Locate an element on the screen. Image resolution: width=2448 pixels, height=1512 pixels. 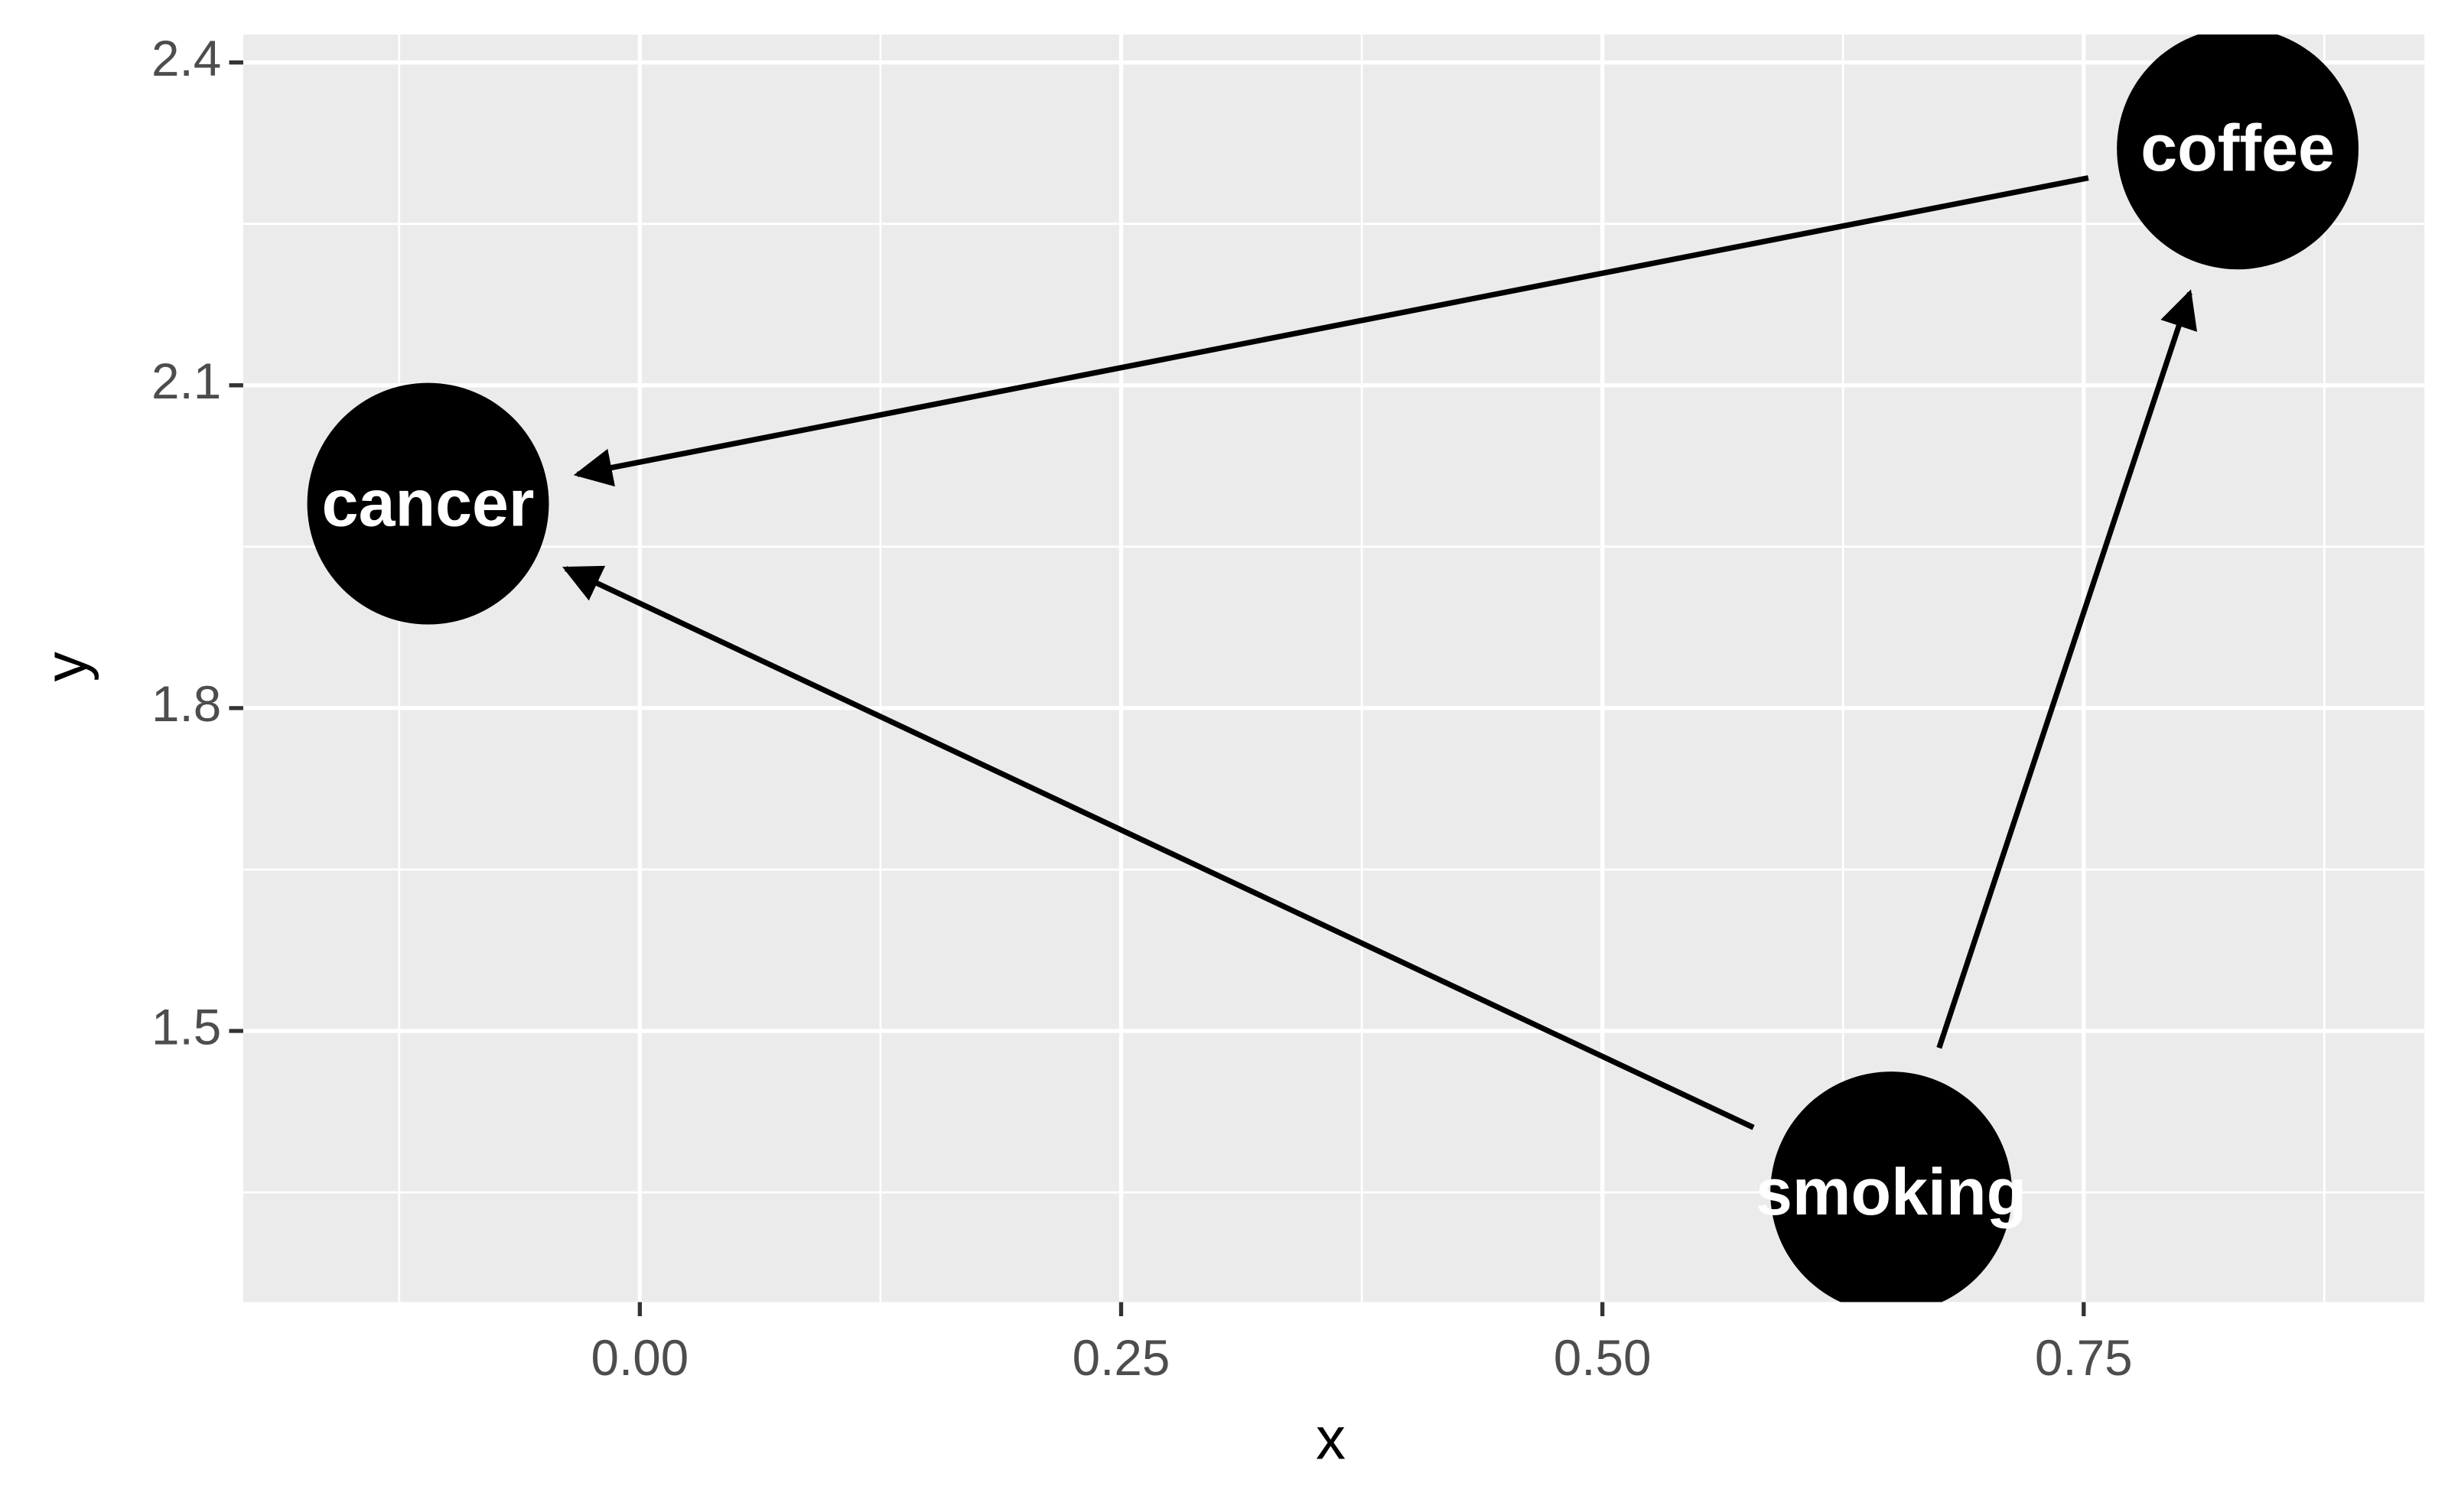
y-tick-label: 2.4 is located at coordinates (186, 59).